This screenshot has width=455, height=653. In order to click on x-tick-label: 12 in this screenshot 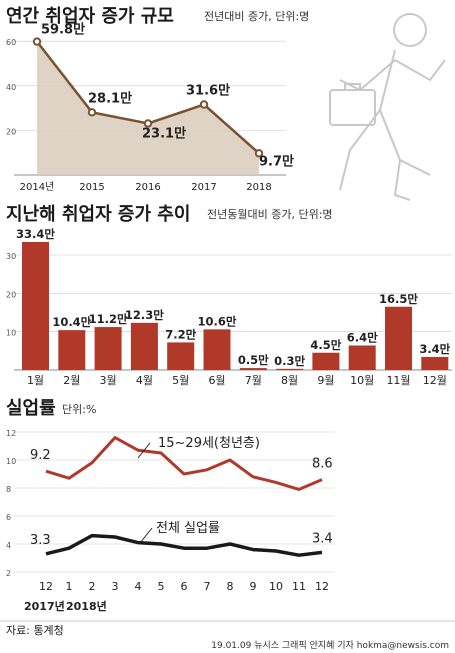, I will do `click(46, 586)`.